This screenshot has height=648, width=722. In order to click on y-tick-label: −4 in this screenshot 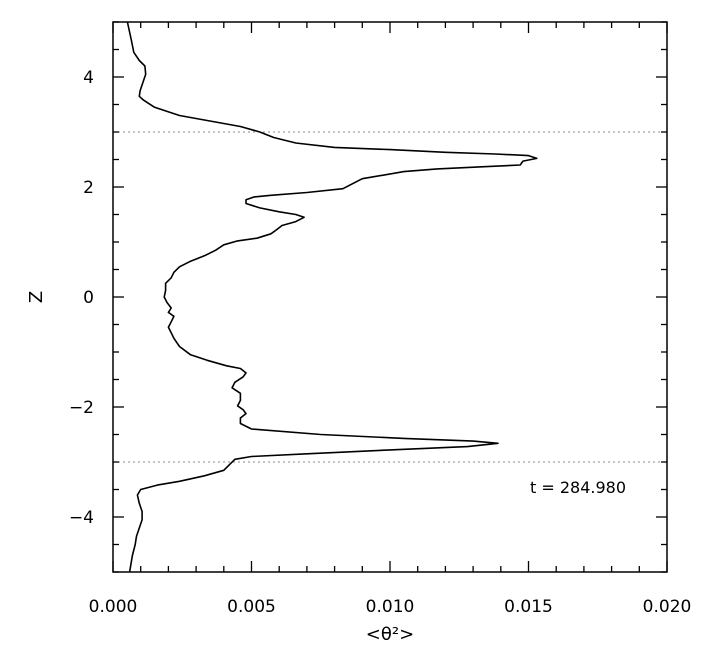, I will do `click(81, 518)`.